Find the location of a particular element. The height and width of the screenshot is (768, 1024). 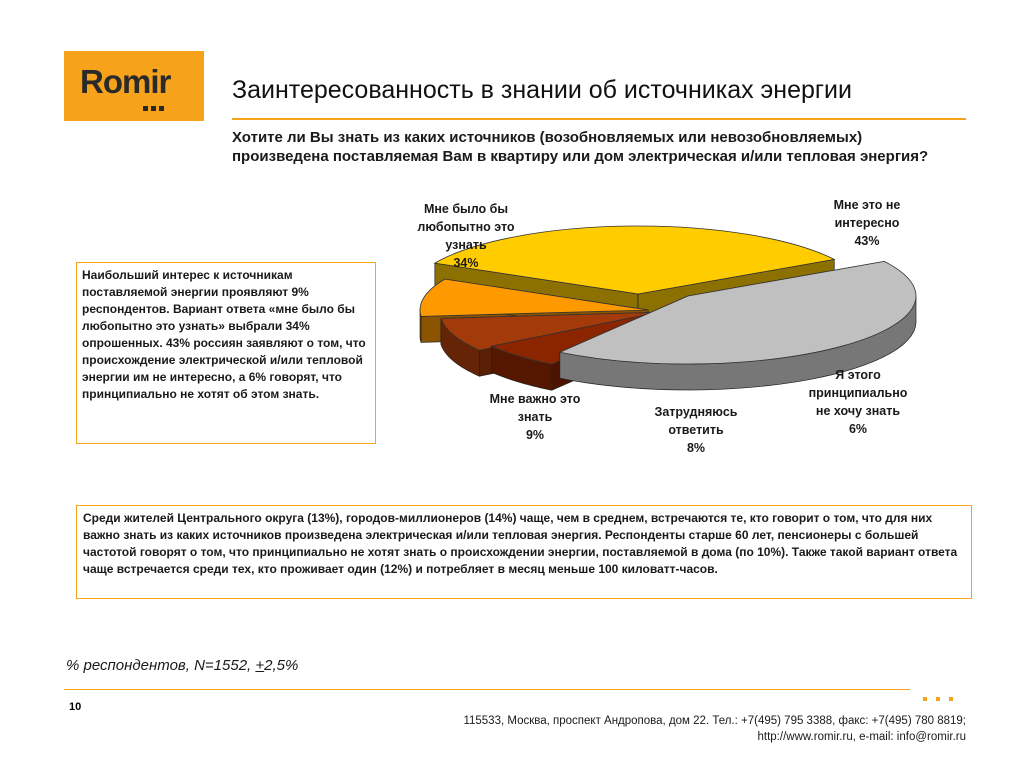

slice-label-curious: Мне было бы любопытно это узнать 34% is located at coordinates (466, 236).